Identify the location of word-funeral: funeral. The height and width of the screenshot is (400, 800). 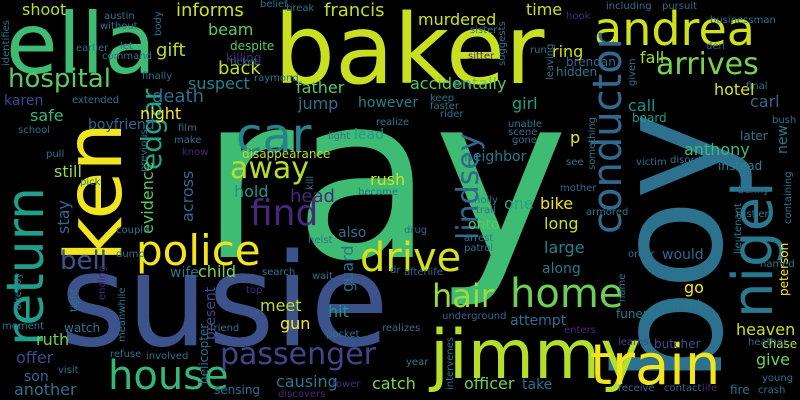
(637, 314).